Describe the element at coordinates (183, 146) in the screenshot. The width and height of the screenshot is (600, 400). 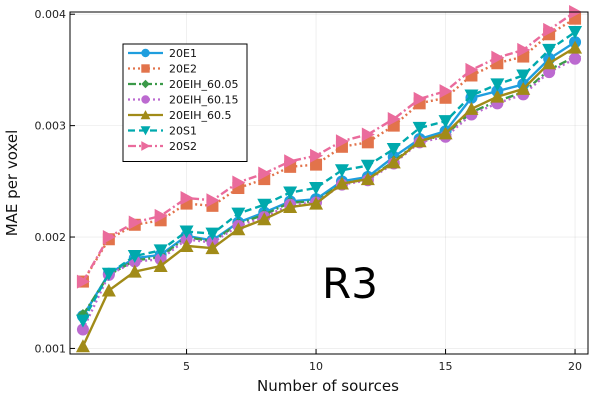
I see `legend-label: 20S2` at that location.